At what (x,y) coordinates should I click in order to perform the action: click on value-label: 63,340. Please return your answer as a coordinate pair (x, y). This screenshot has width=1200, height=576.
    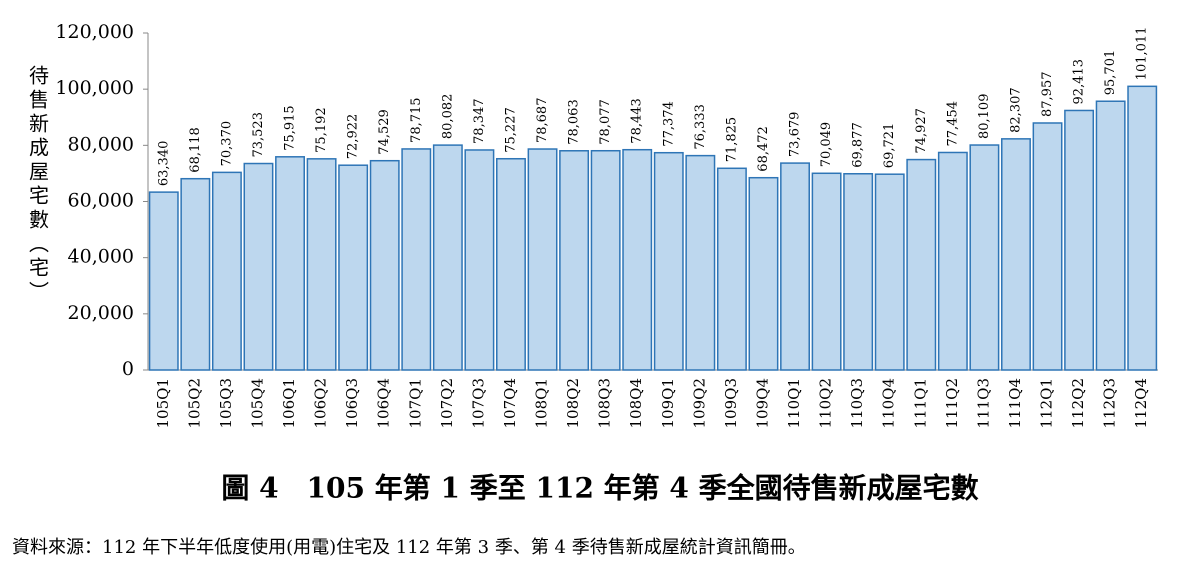
    Looking at the image, I should click on (163, 164).